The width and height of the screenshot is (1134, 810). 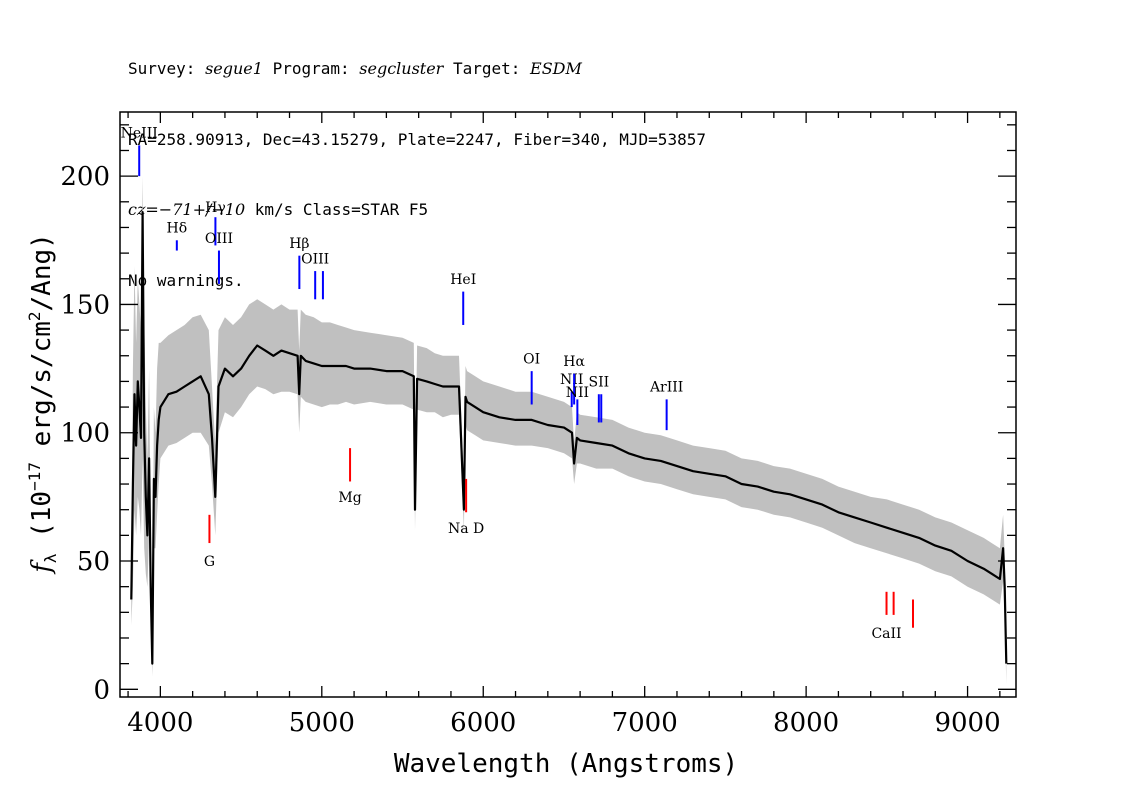 I want to click on absorption-line-label-17: Na D, so click(x=466, y=529).